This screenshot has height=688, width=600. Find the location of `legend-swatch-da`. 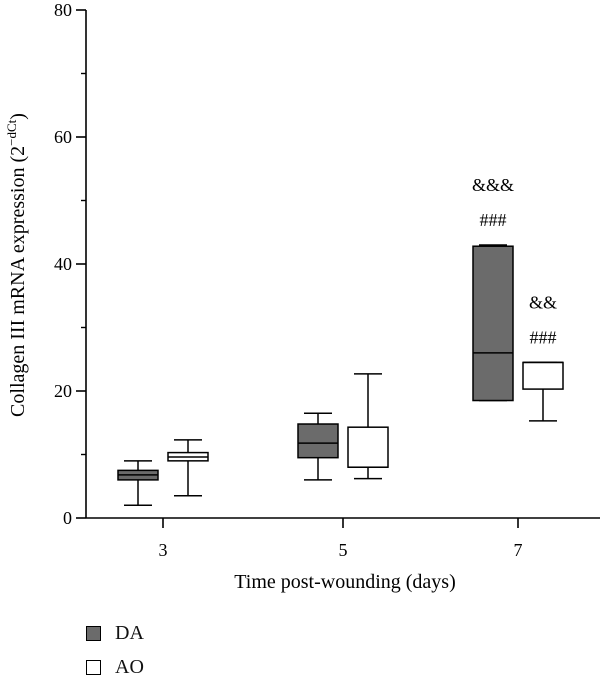

legend-swatch-da is located at coordinates (93, 633).